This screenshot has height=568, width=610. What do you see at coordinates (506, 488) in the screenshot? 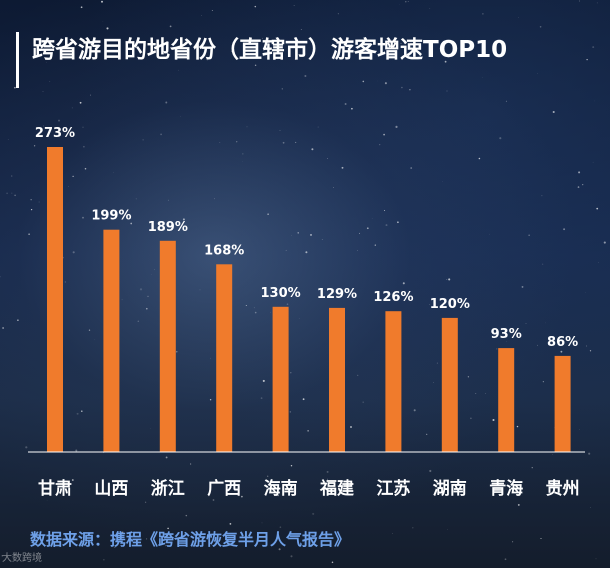
I see `category-label: 青海` at bounding box center [506, 488].